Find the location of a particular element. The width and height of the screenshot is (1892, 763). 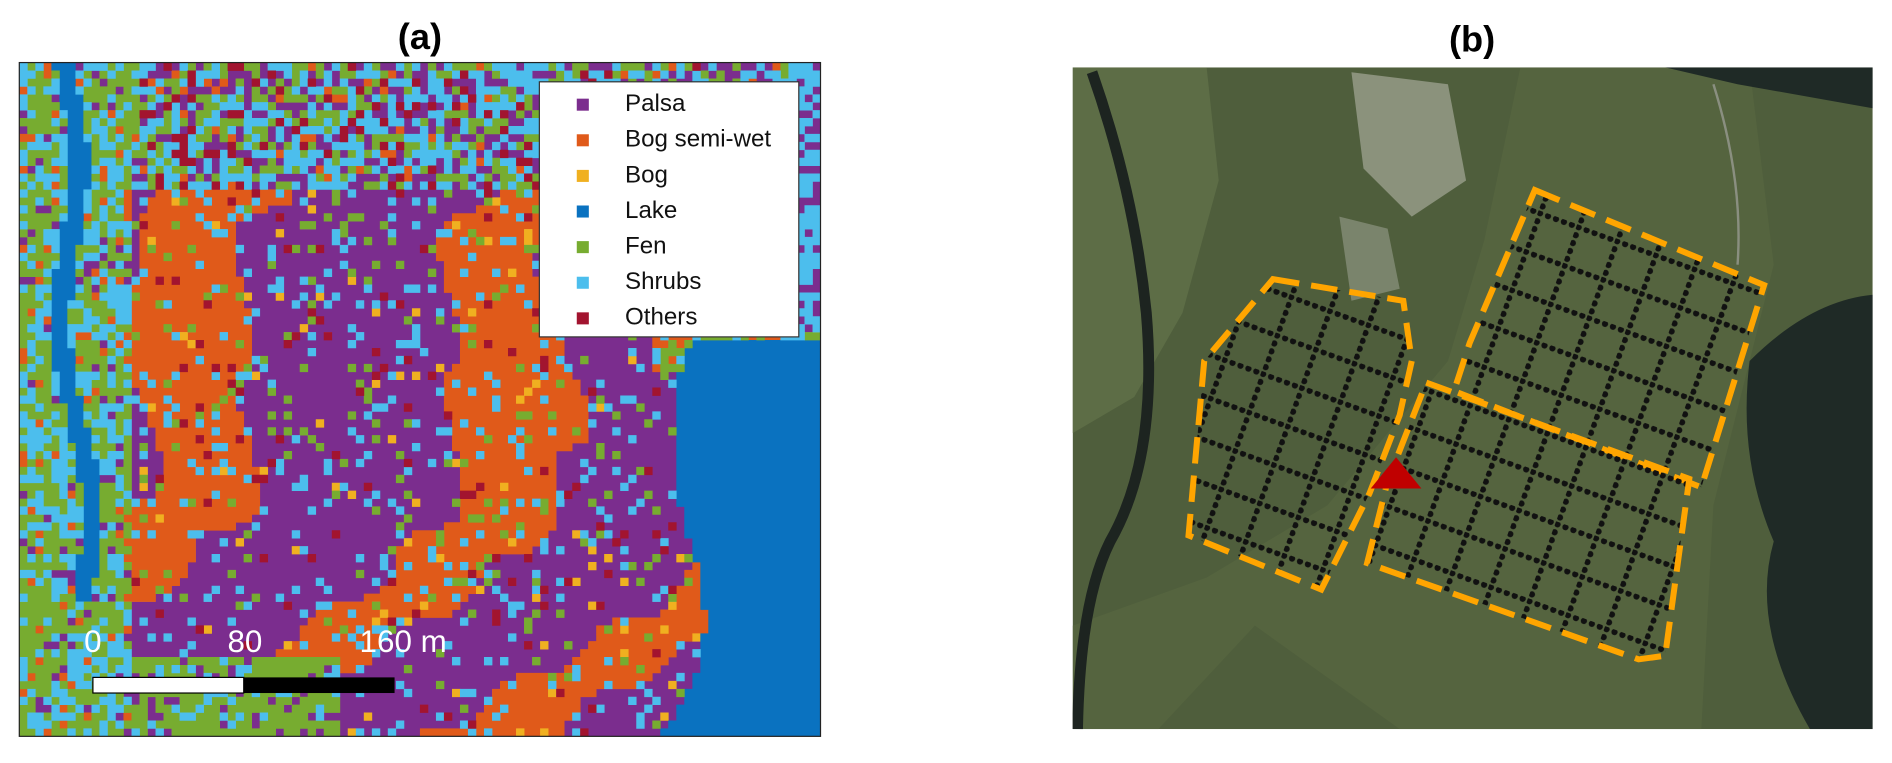

legend: Palsa Bog semi-wet Bog Lake Fen Shrubs Others is located at coordinates (669, 209).